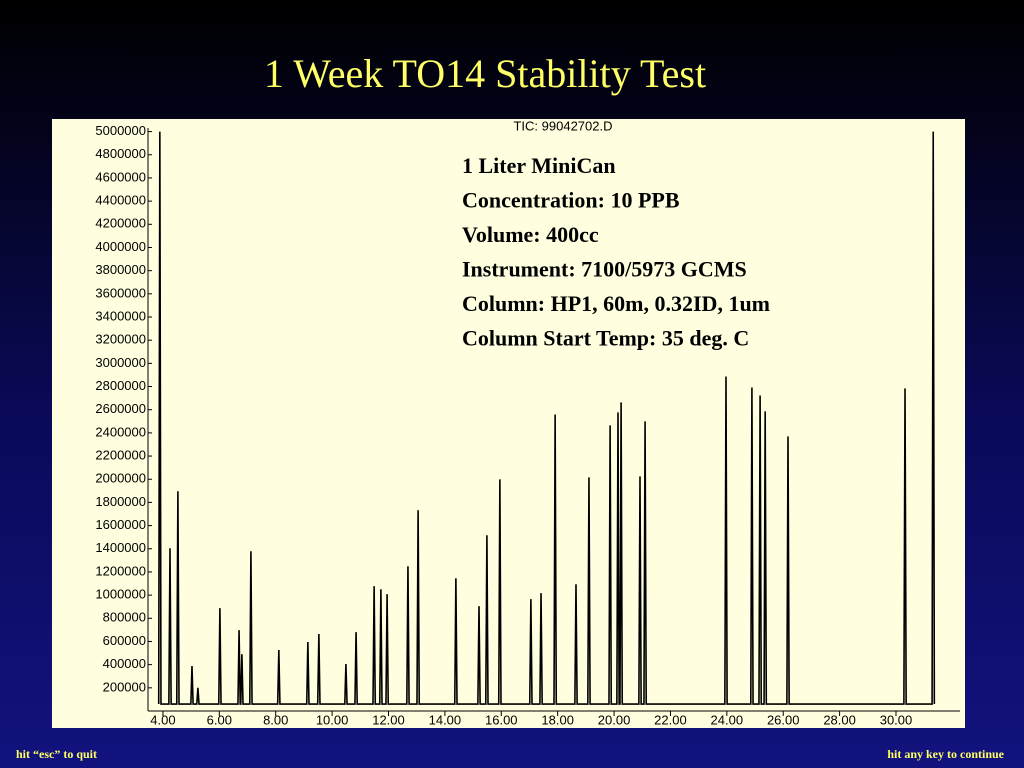 This screenshot has height=768, width=1024. Describe the element at coordinates (120, 408) in the screenshot. I see `y-tick-label: 2600000` at that location.